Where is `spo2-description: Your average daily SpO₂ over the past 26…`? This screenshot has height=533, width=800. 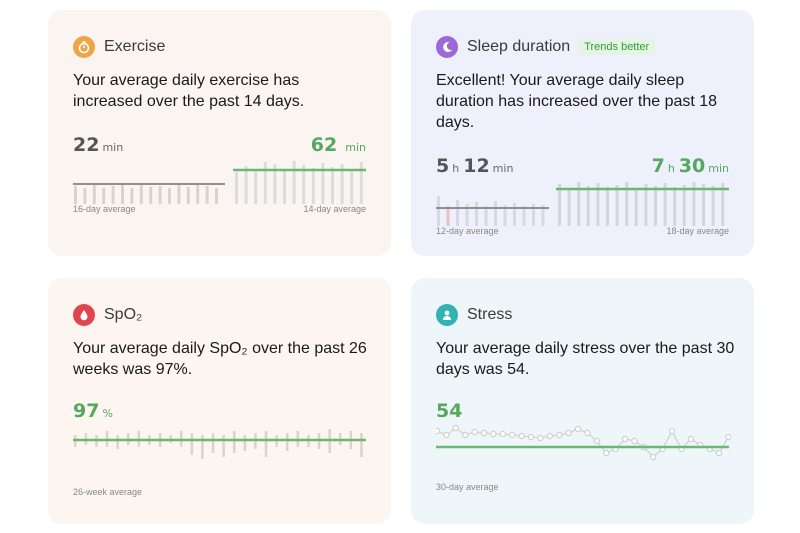 spo2-description: Your average daily SpO₂ over the past 26… is located at coordinates (220, 359).